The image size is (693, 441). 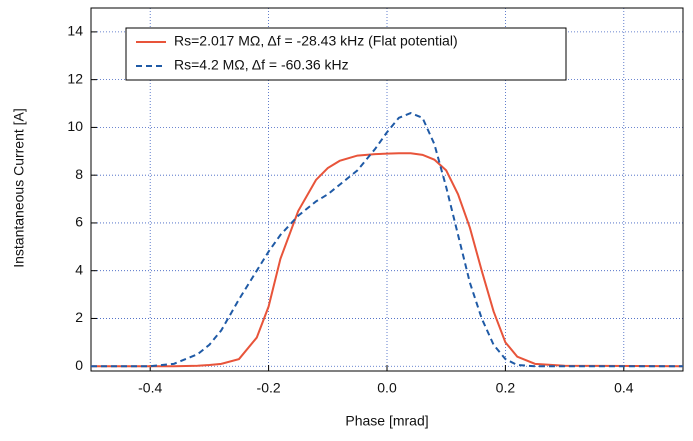 I want to click on x-axis-label: Phase [mrad], so click(x=386, y=421).